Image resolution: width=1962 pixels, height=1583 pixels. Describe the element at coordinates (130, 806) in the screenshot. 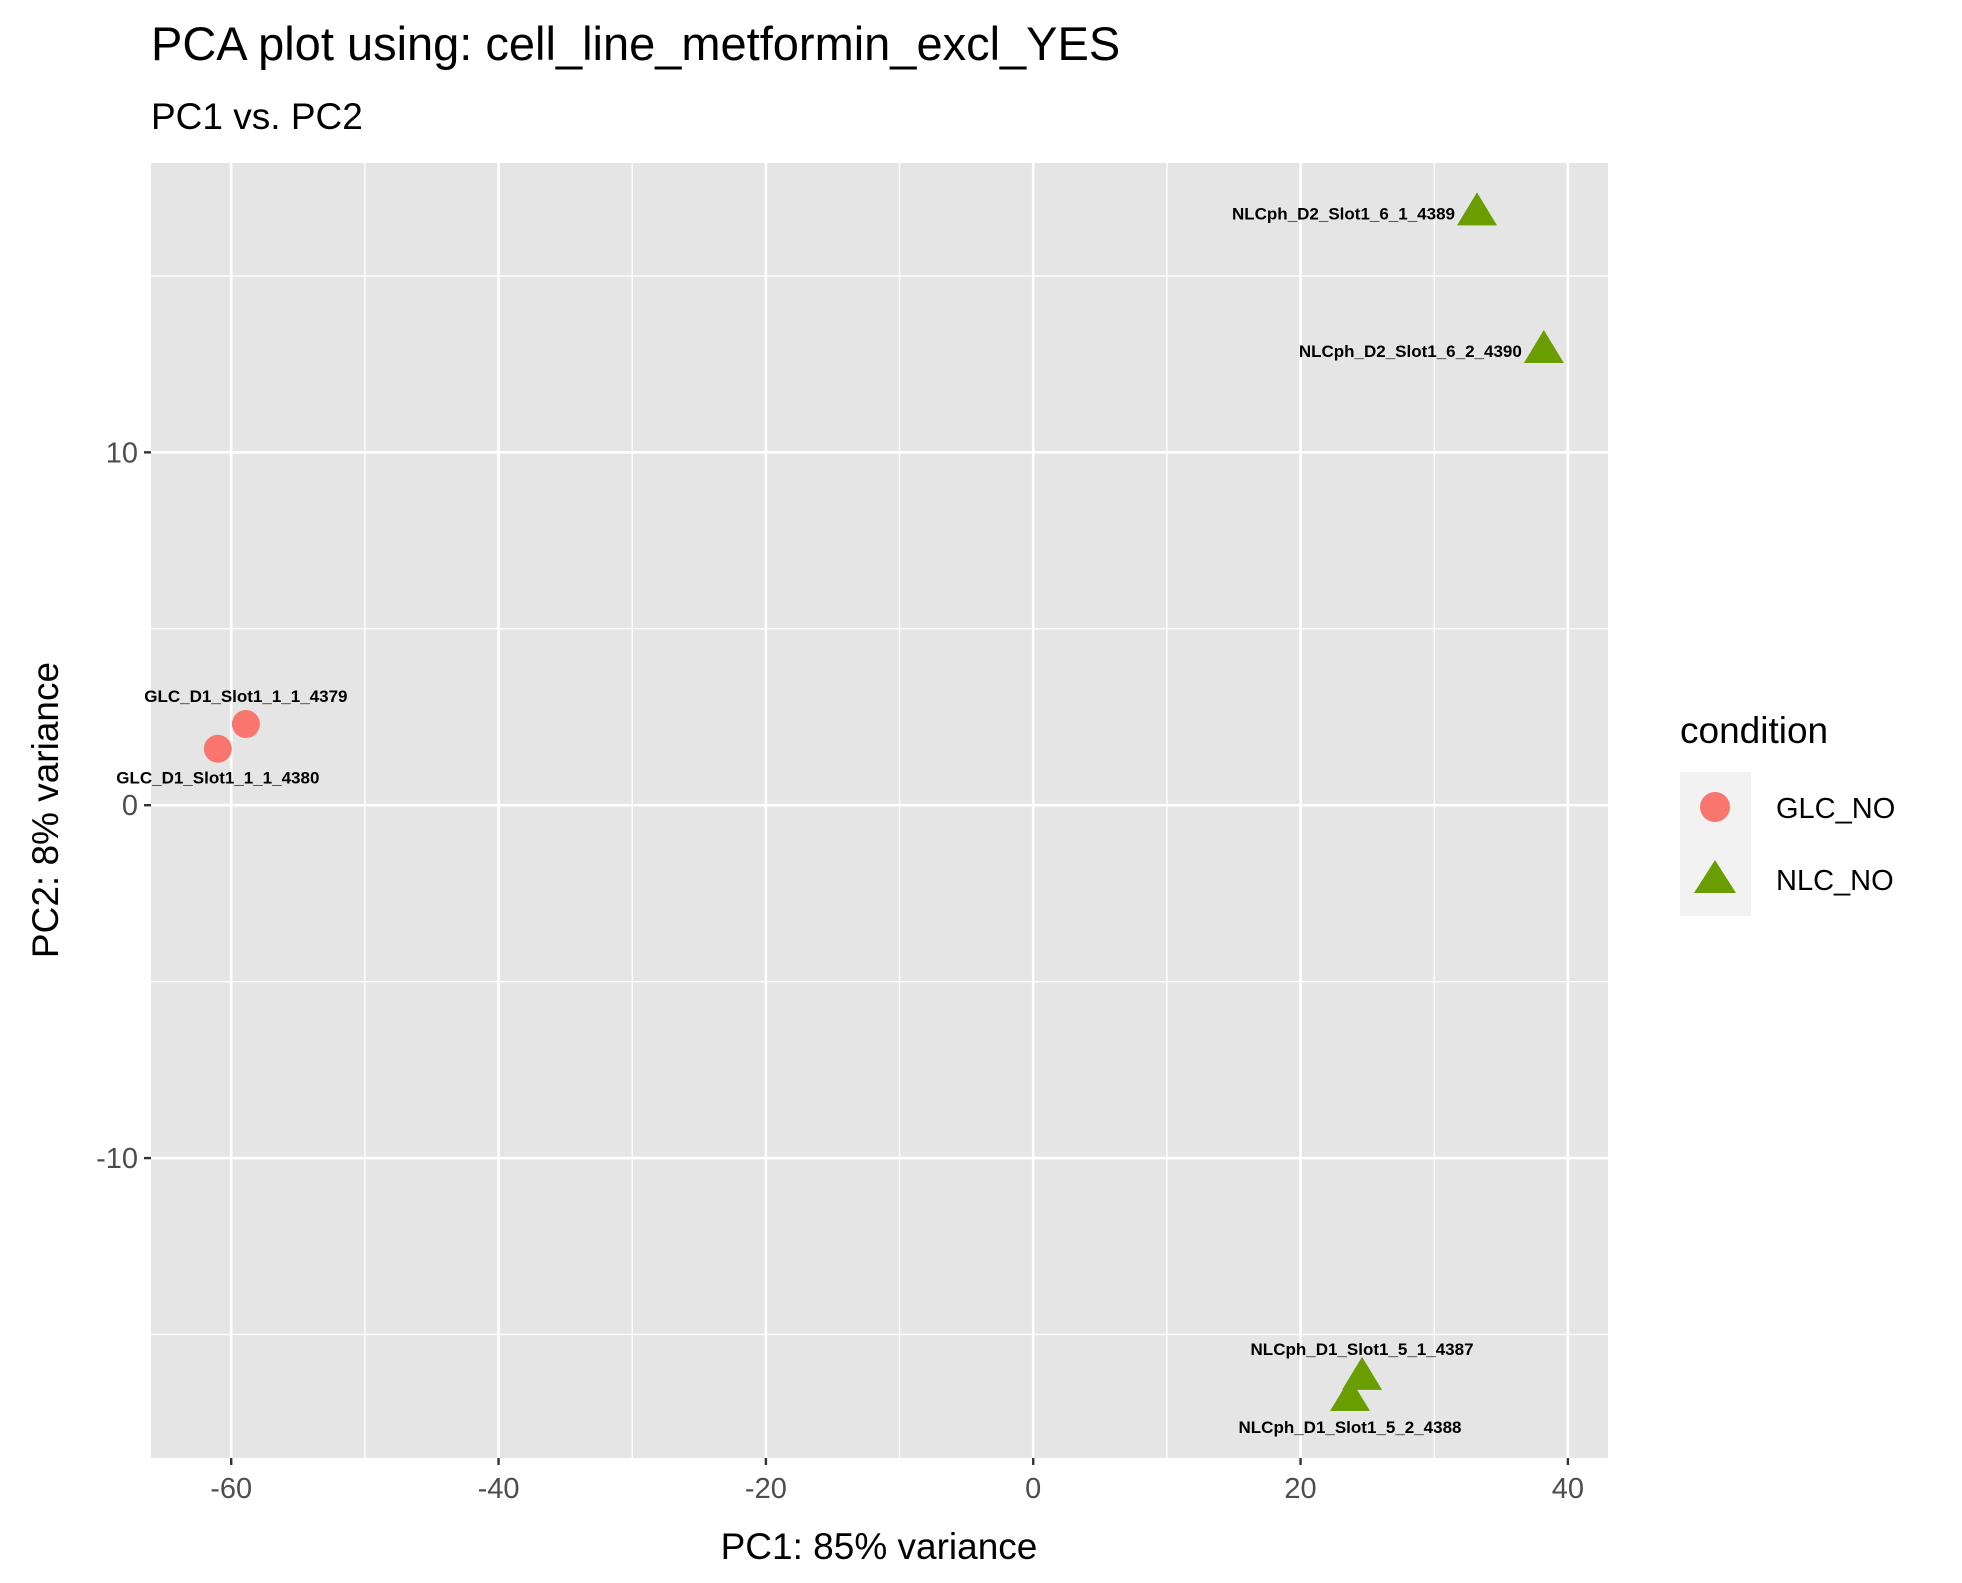

I see `y-tick-label: 0` at that location.